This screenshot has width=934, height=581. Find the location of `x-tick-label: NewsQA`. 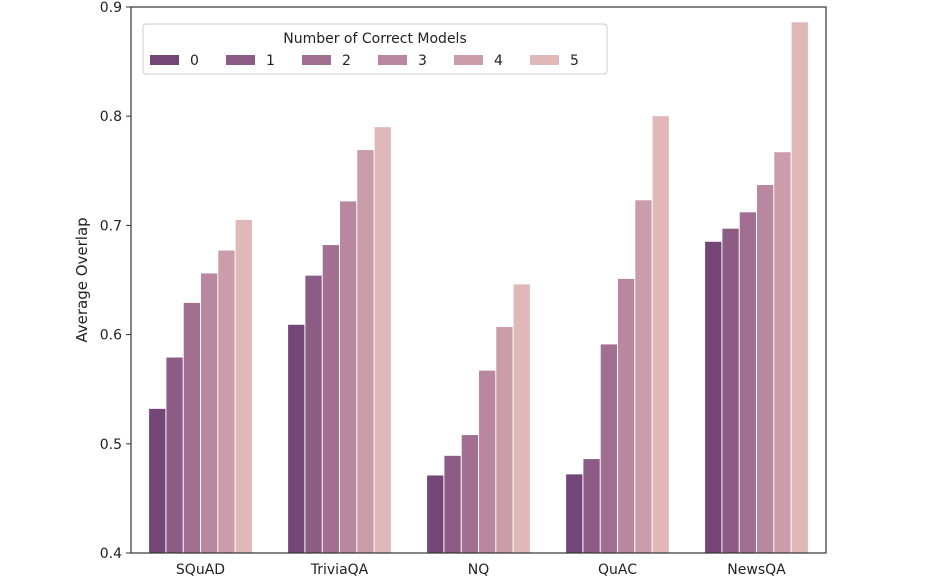

x-tick-label: NewsQA is located at coordinates (756, 570).